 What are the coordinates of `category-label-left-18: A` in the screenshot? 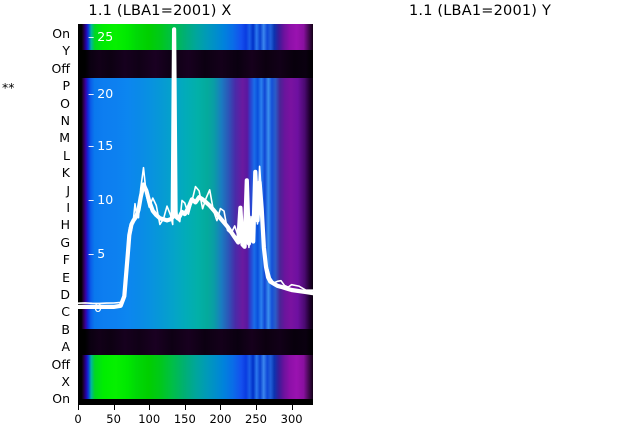 It's located at (65, 347).